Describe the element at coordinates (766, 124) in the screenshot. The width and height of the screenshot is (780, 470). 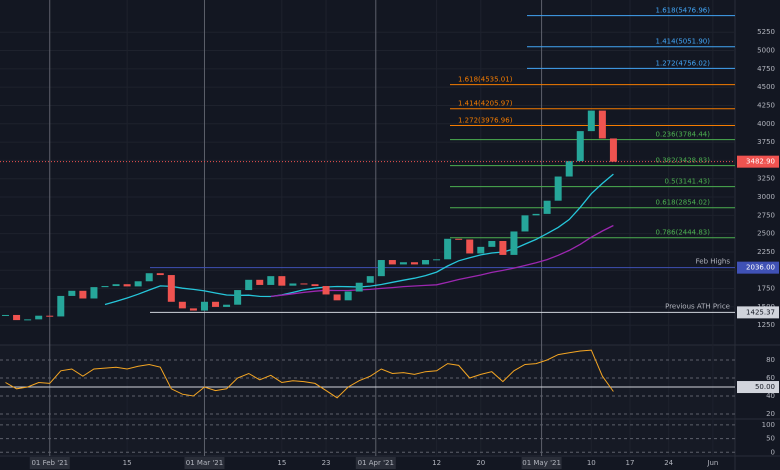
I see `y-tick-label: 4000` at that location.